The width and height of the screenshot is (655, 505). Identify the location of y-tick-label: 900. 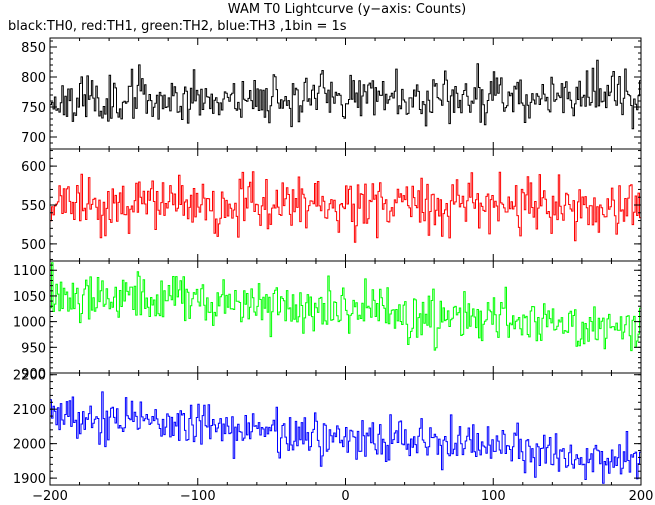
(33, 374).